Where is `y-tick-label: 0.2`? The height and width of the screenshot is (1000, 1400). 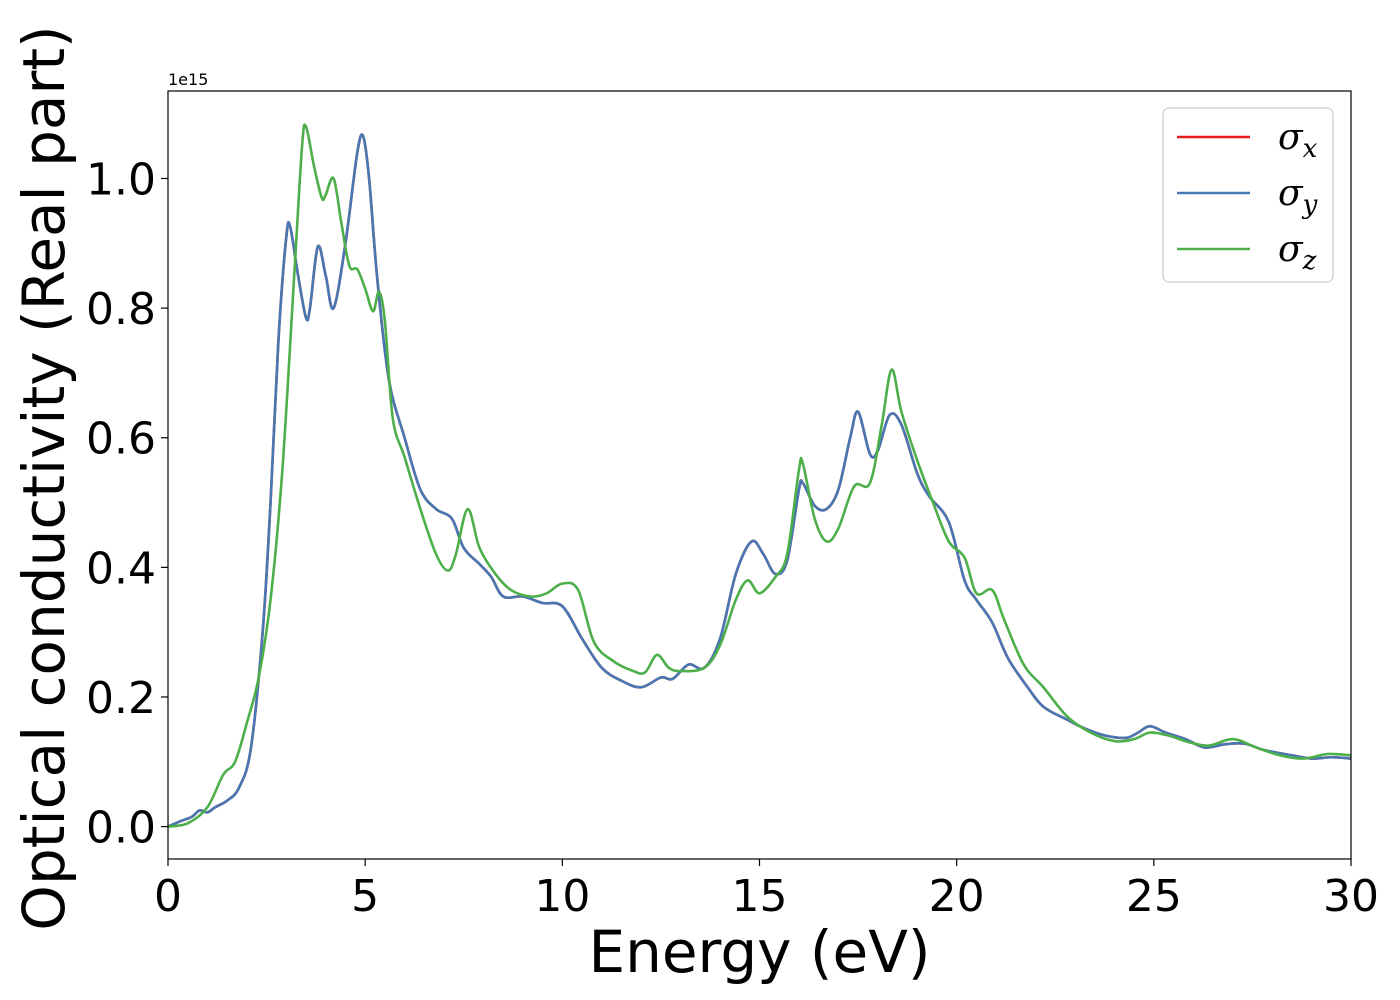 y-tick-label: 0.2 is located at coordinates (121, 698).